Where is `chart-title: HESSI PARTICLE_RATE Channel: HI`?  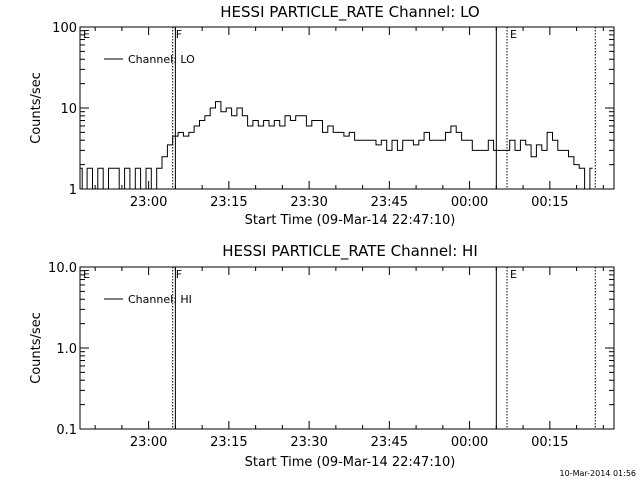 chart-title: HESSI PARTICLE_RATE Channel: HI is located at coordinates (350, 251).